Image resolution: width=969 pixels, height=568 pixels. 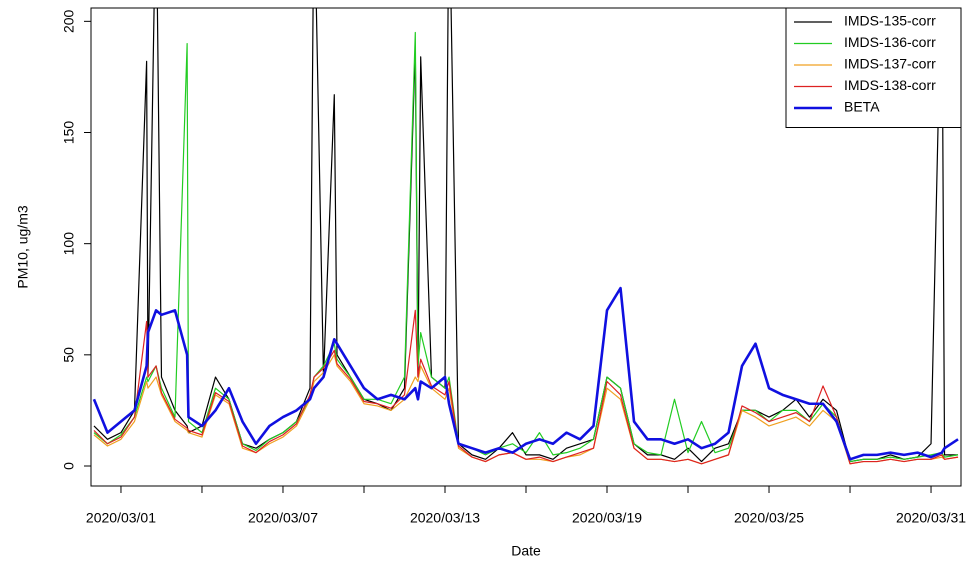 I want to click on y-axis-label: PM10, ug/m3, so click(x=23, y=246).